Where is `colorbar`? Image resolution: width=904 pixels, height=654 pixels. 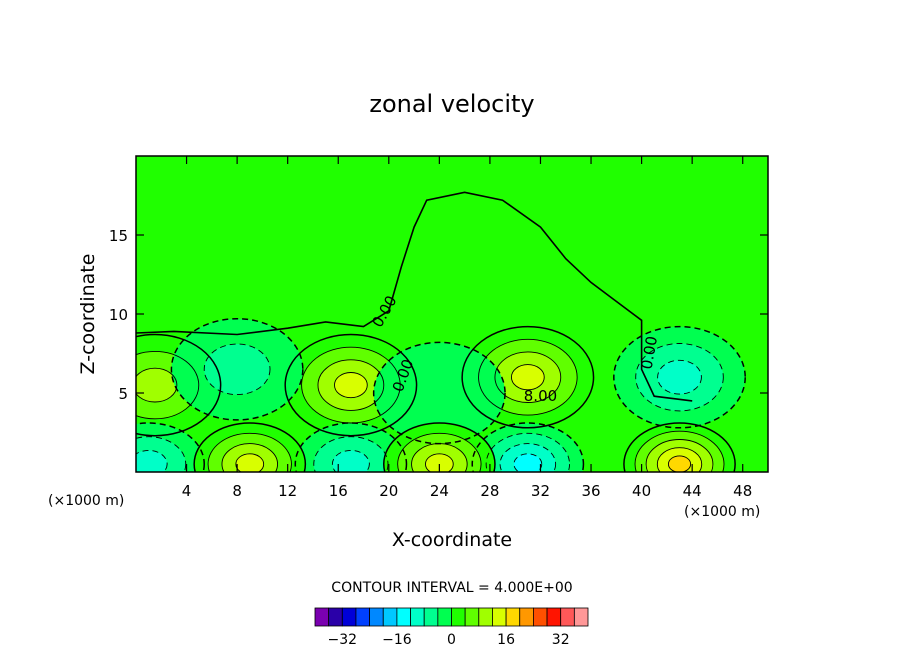 colorbar is located at coordinates (451, 617).